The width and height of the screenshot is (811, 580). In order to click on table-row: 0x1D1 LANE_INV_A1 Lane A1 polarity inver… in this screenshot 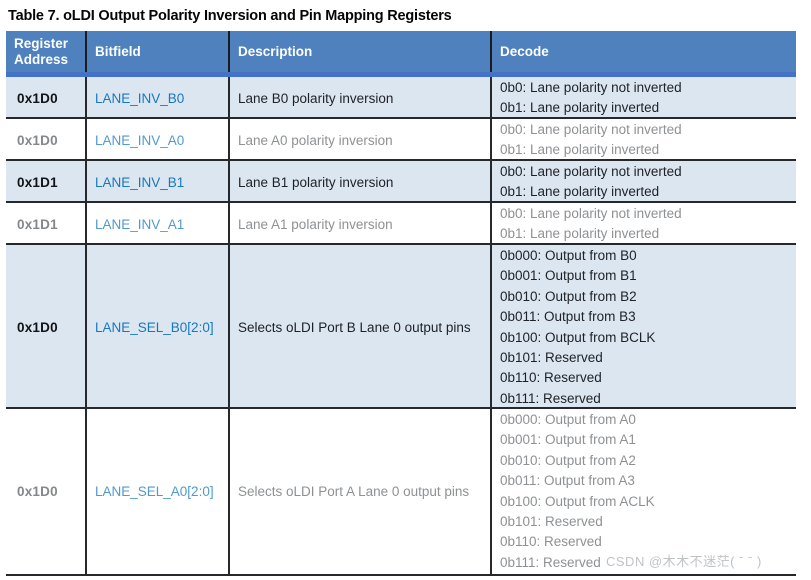, I will do `click(401, 224)`.